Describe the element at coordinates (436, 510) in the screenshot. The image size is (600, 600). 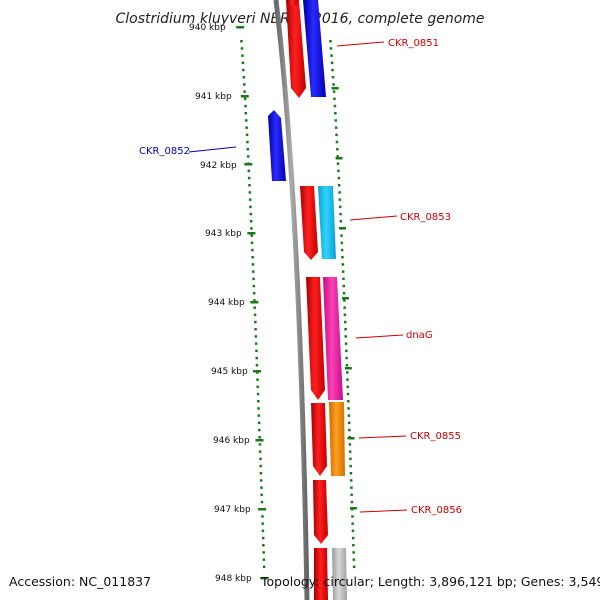
I see `gene-label-ckr-0856: CKR_0856` at that location.